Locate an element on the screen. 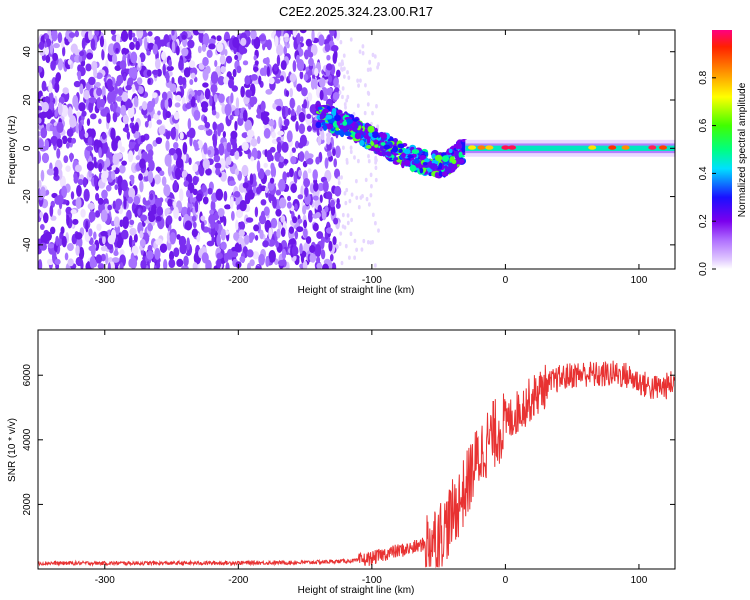 This screenshot has width=750, height=600. y-tick-label: 4000 is located at coordinates (27, 439).